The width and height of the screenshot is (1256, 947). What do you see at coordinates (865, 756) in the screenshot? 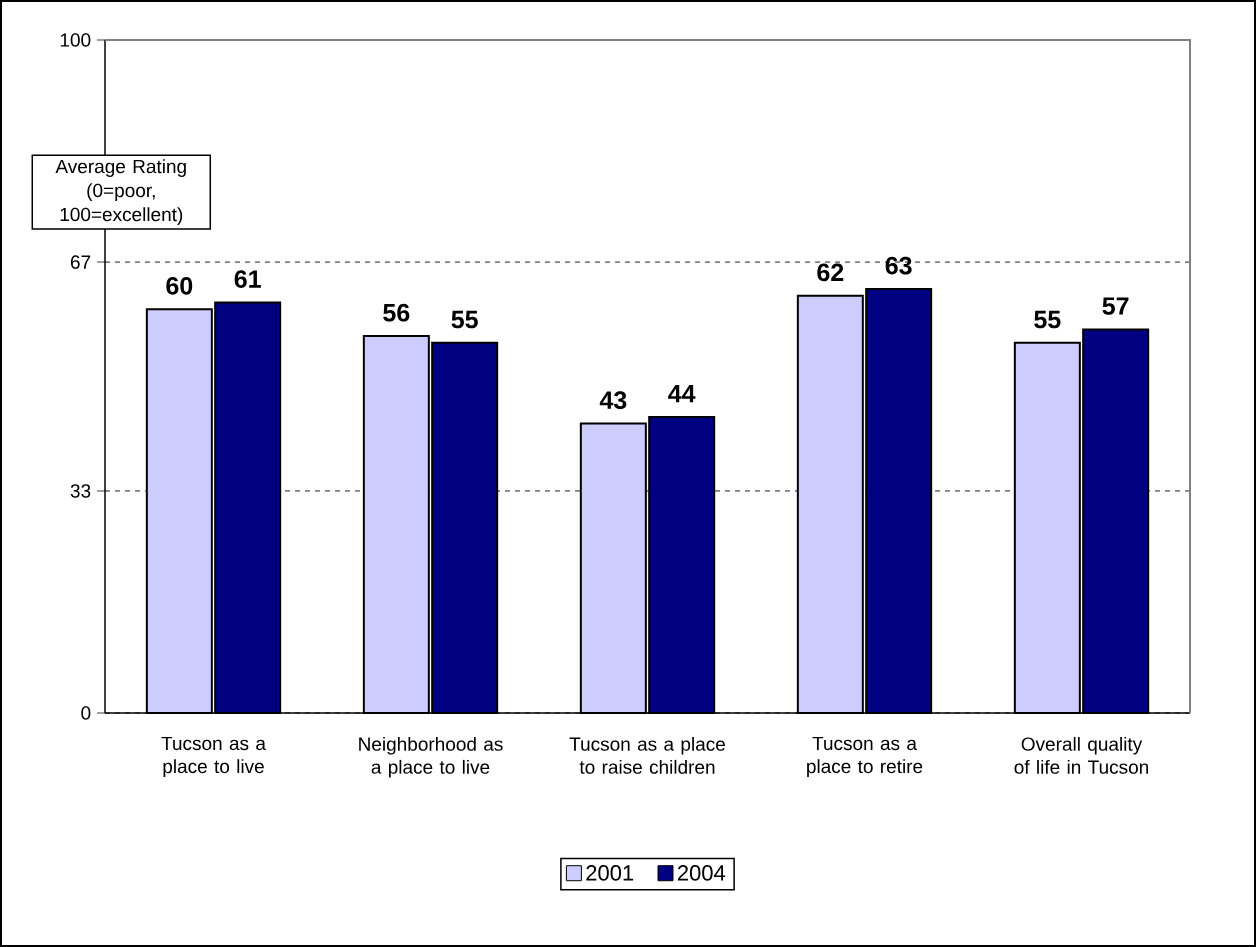
I see `x-tick-label: Tucson as a place to retire` at bounding box center [865, 756].